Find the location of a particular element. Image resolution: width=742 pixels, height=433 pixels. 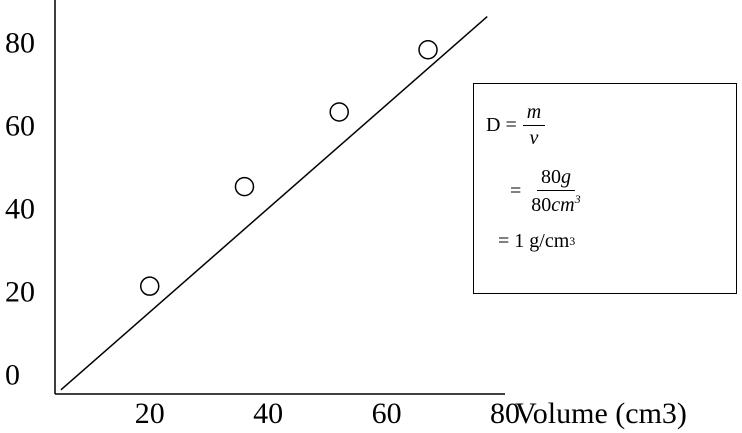

formula-line-1: D = m v is located at coordinates (516, 125).